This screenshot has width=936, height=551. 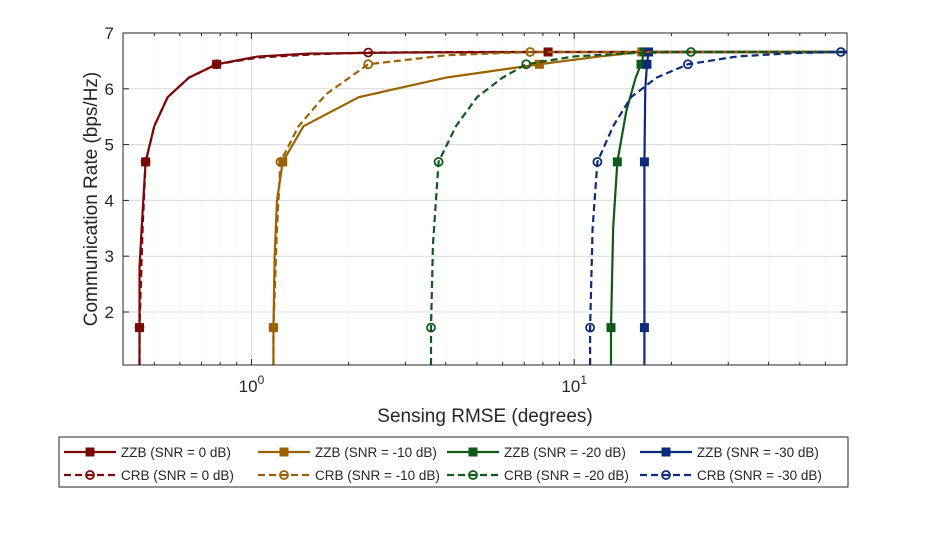 I want to click on legend-label: CRB (SNR = -20 dB), so click(x=566, y=475).